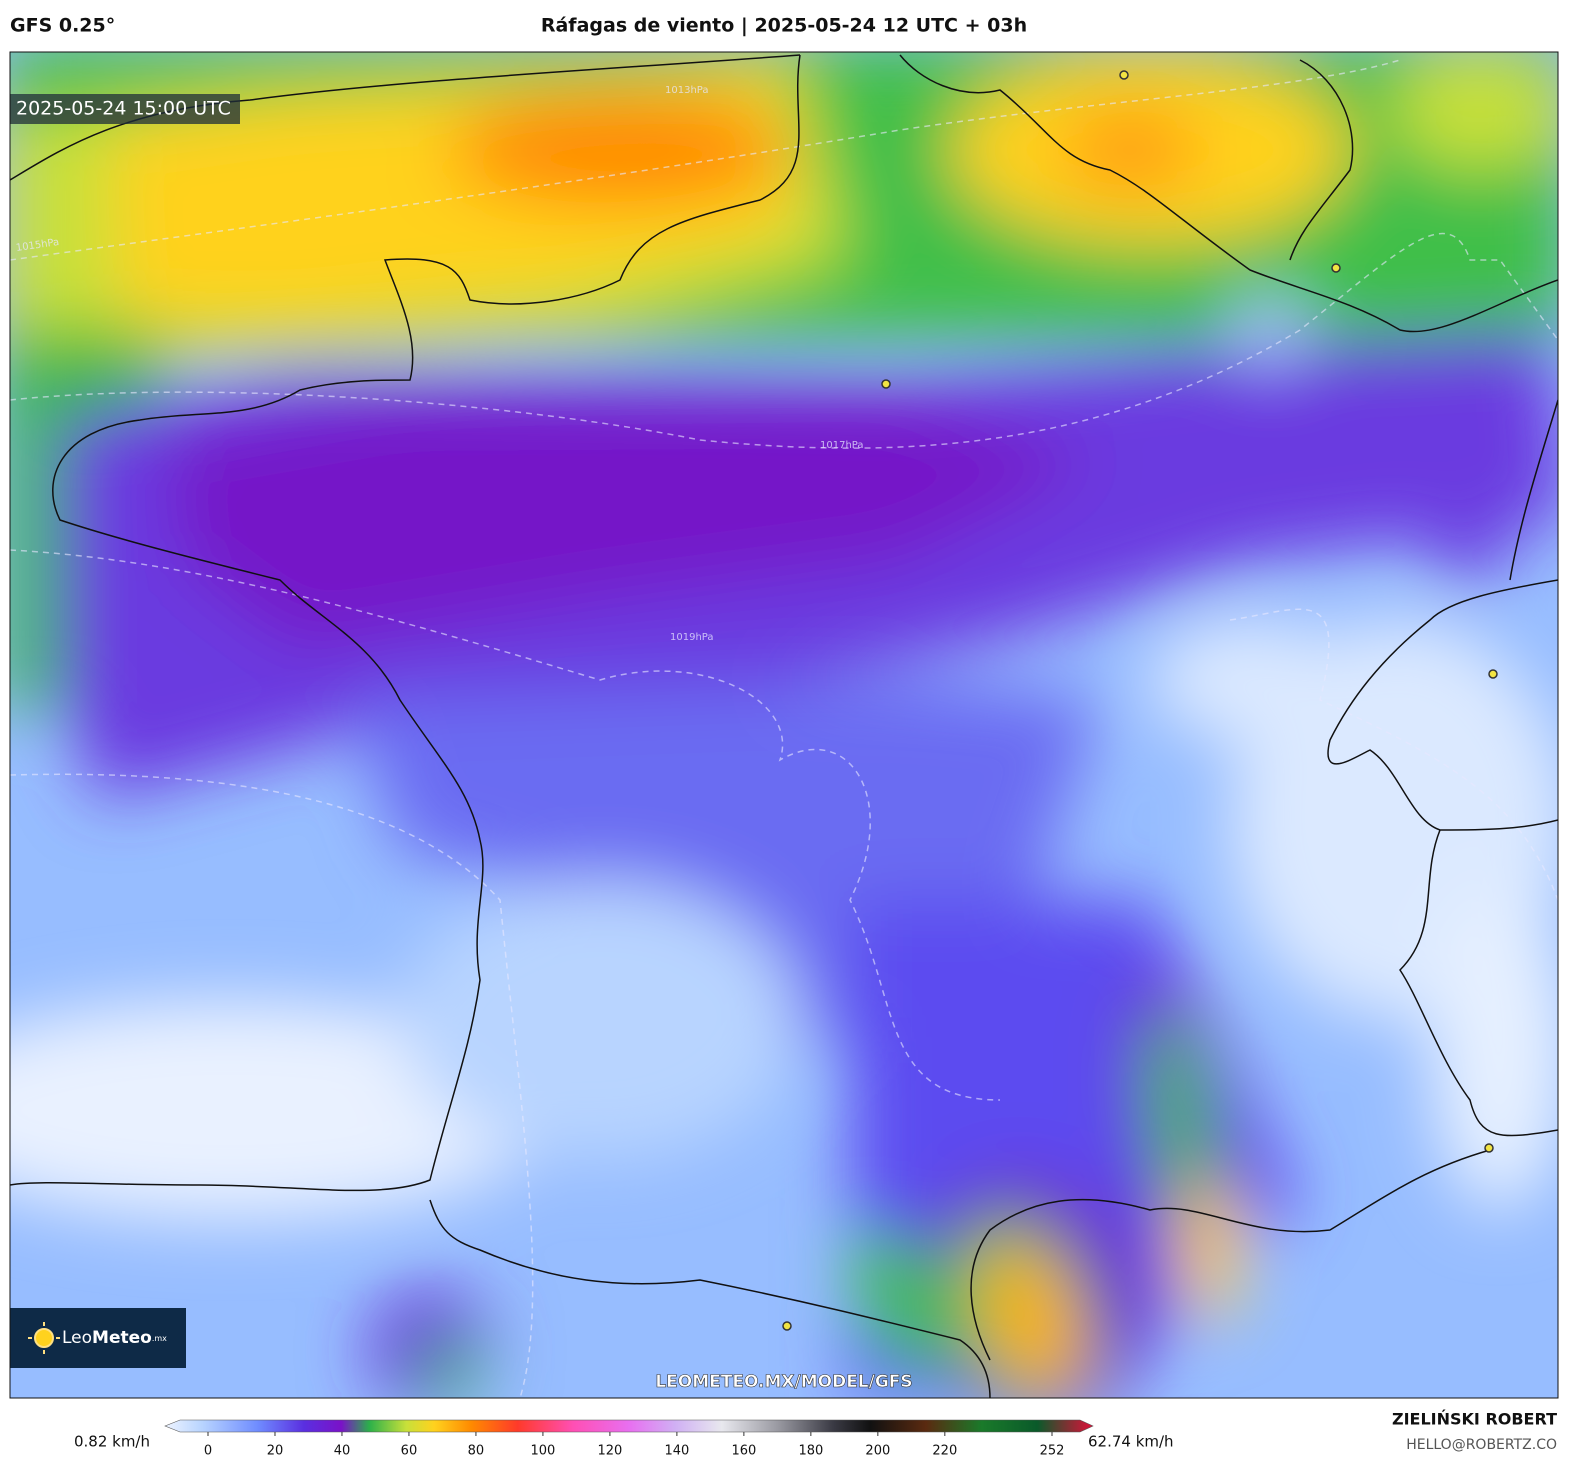 This screenshot has height=1464, width=1570. Describe the element at coordinates (877, 1451) in the screenshot. I see `colorbar-tick-label: 200` at that location.